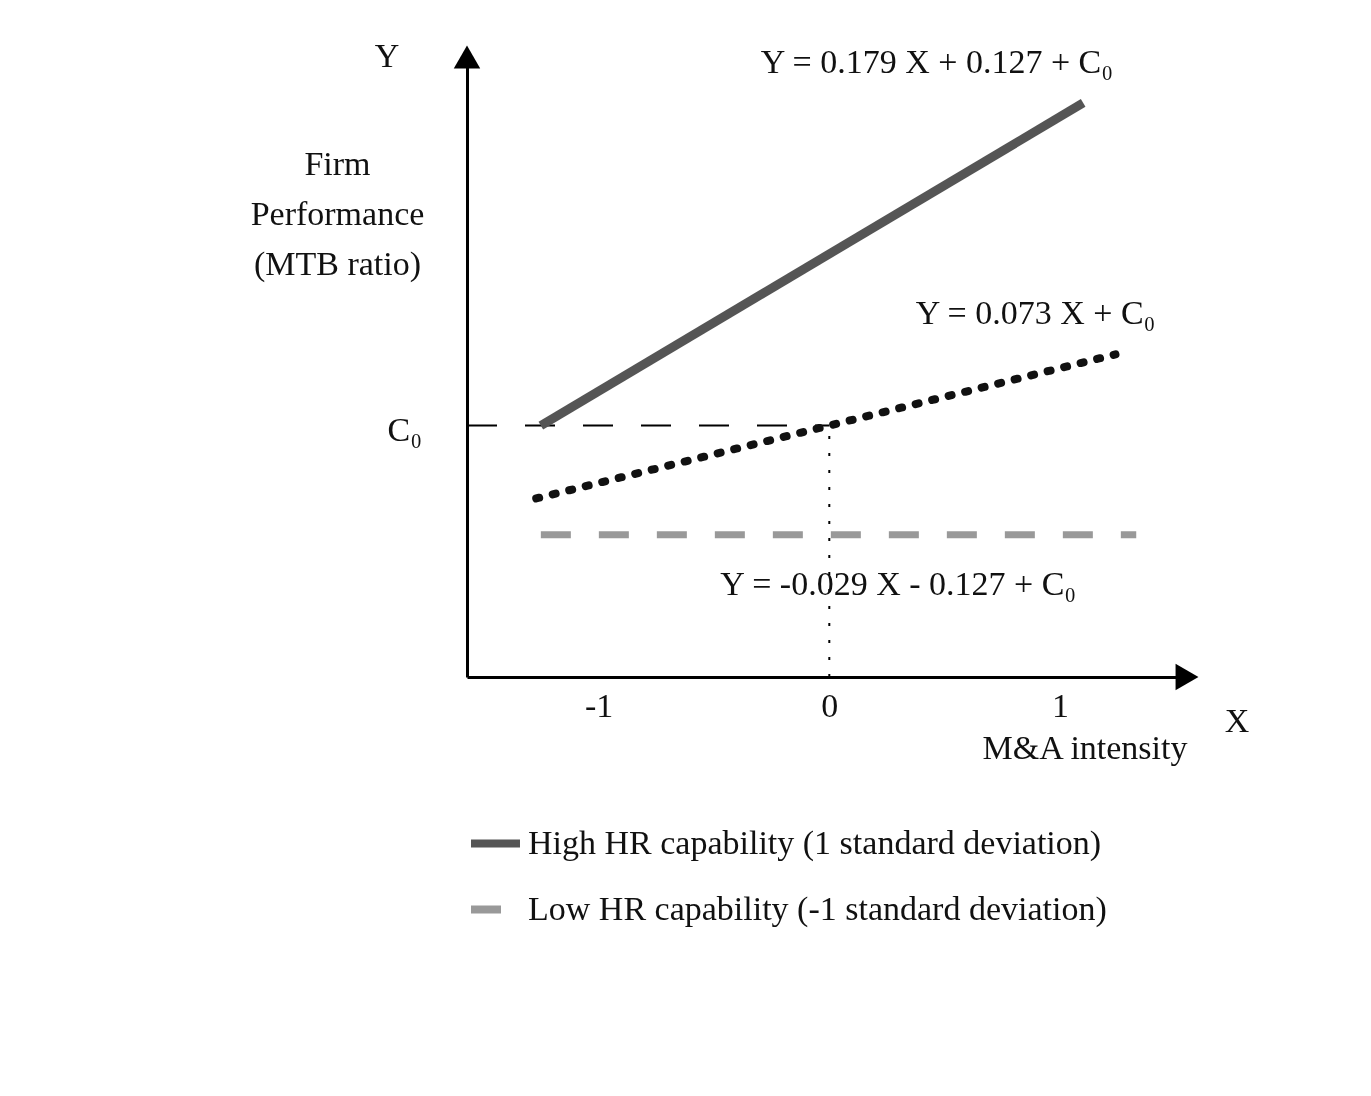 This screenshot has width=1371, height=1096. Describe the element at coordinates (387, 55) in the screenshot. I see `text: Y` at that location.